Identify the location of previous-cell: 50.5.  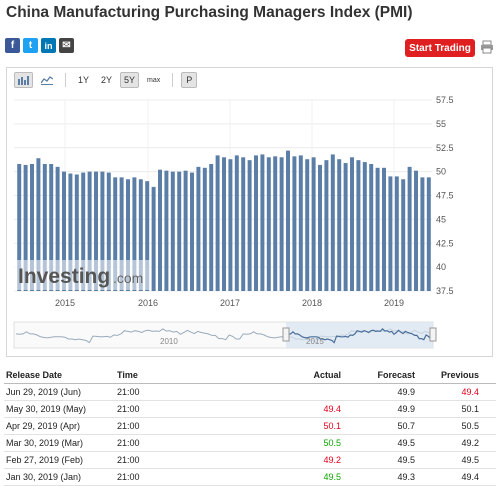
(470, 426).